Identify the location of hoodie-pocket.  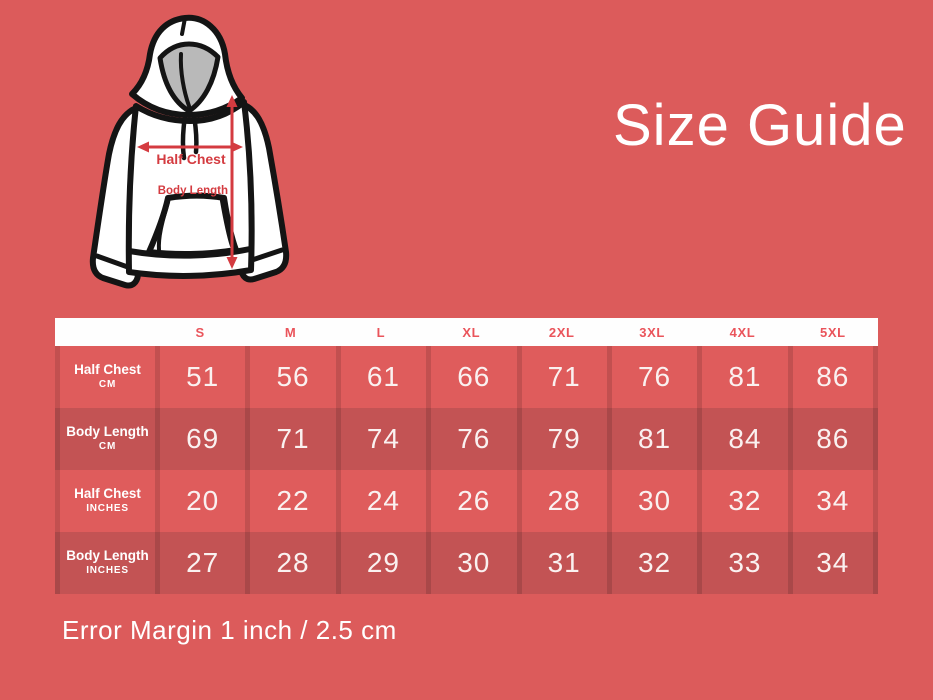
(192, 225).